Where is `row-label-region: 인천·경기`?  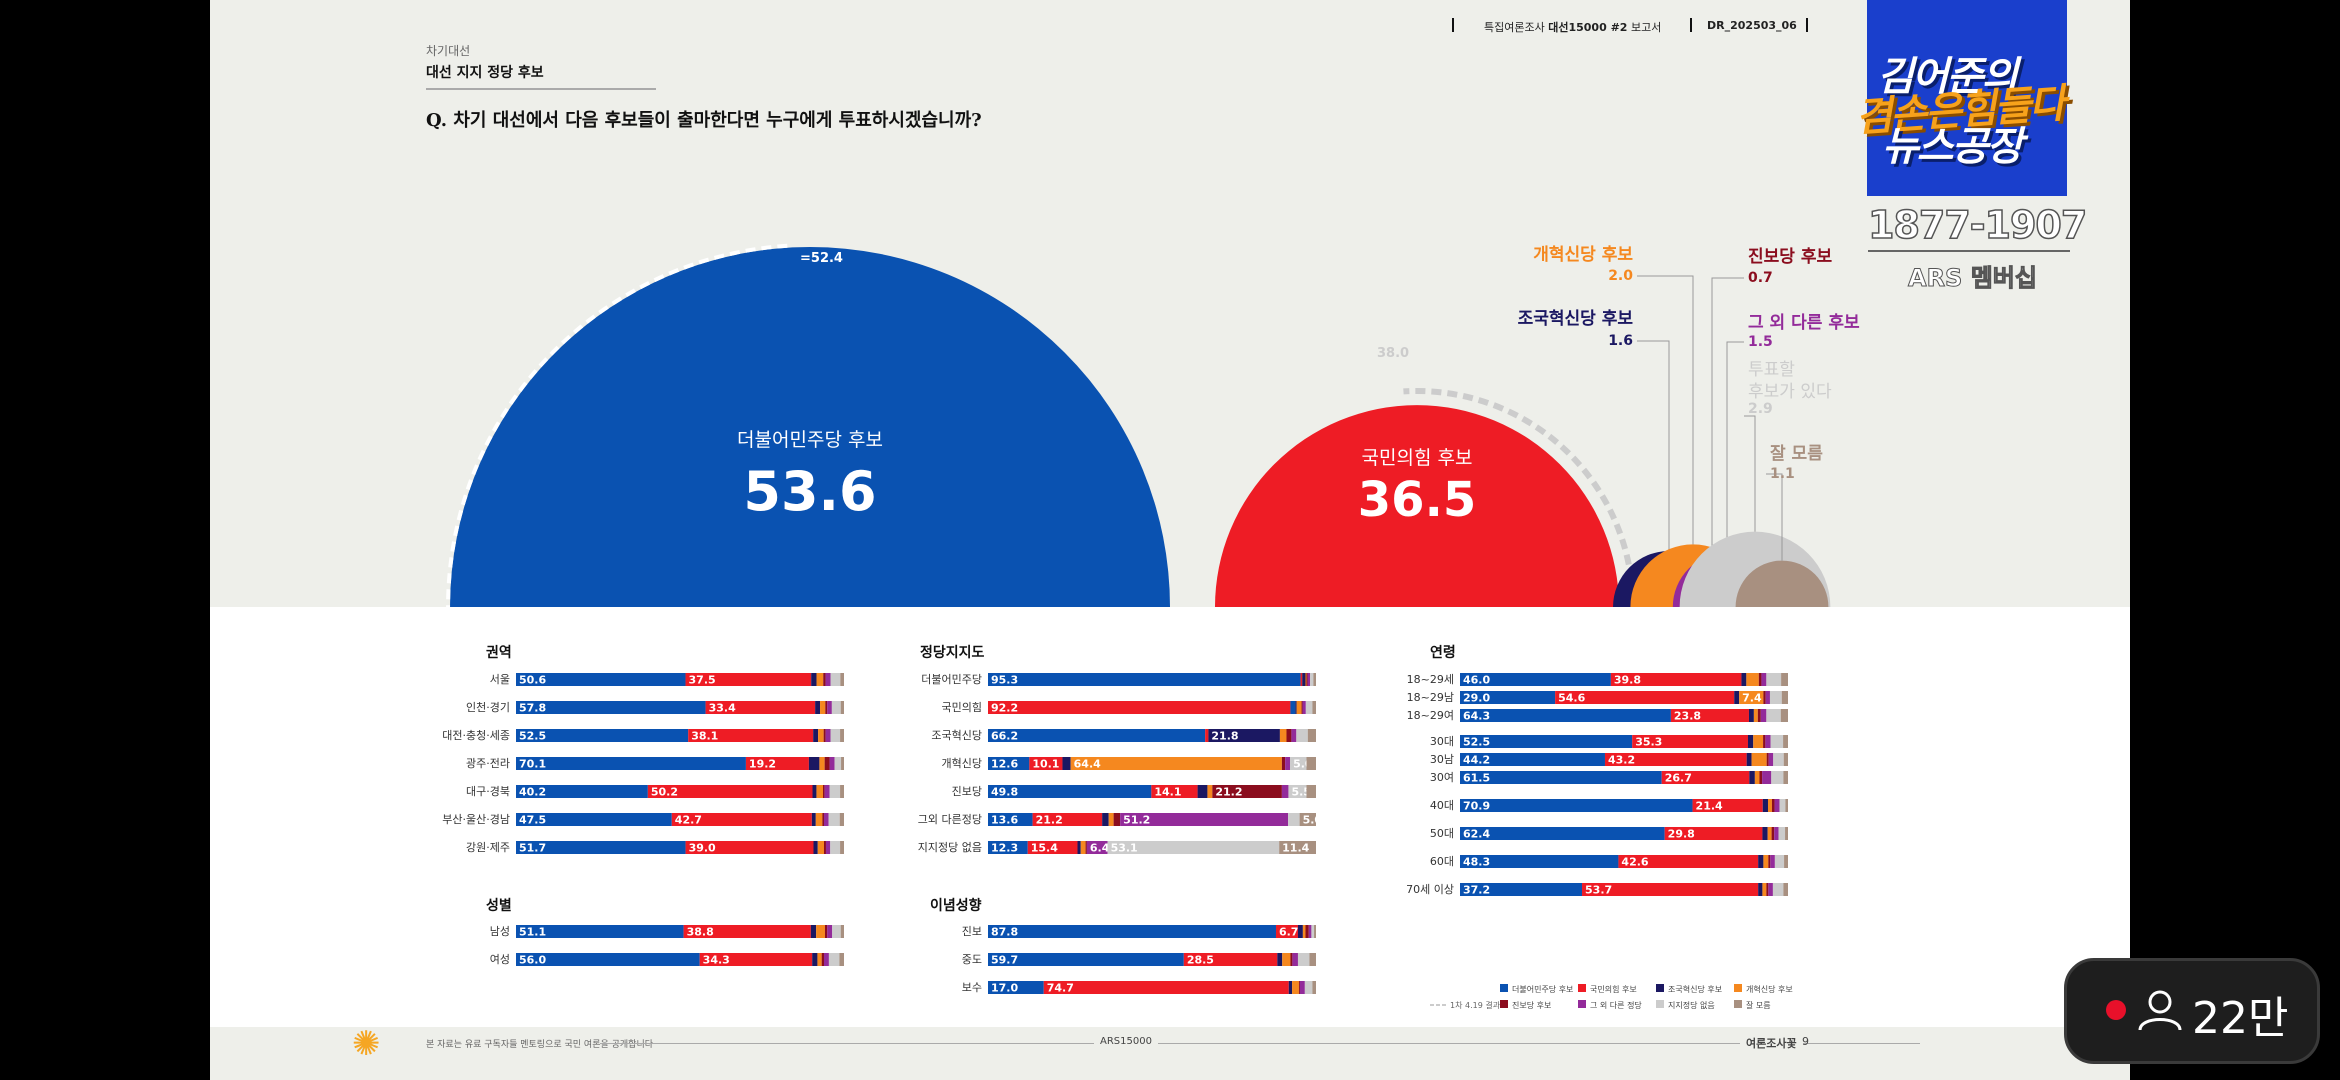
row-label-region: 인천·경기 is located at coordinates (488, 707).